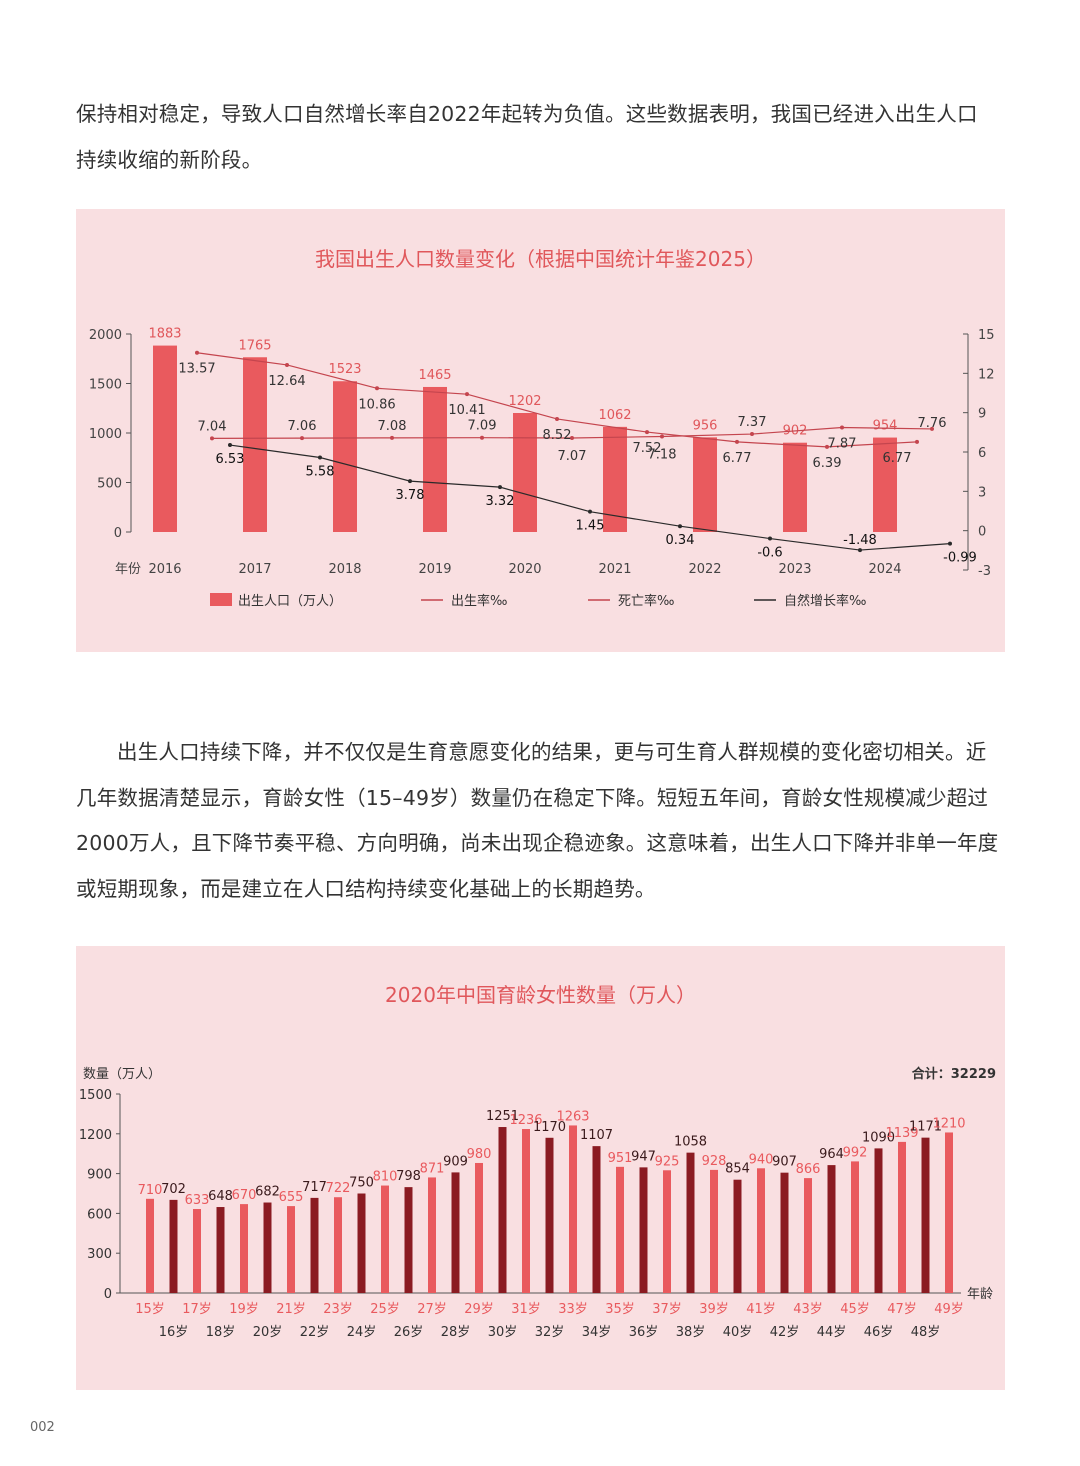  Describe the element at coordinates (392, 426) in the screenshot. I see `death-rate-label: 7.08` at that location.